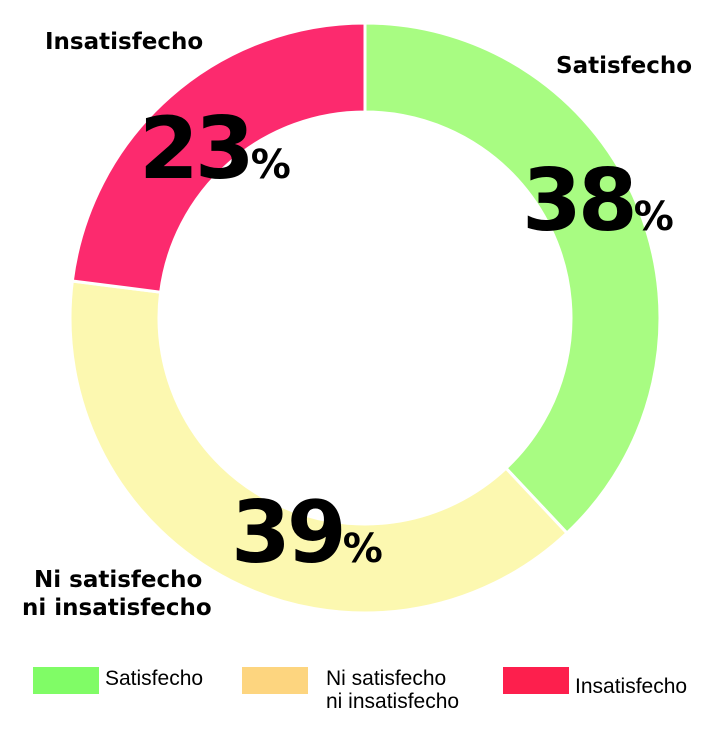  I want to click on legend-item-ni-satisfecho: Ni satisfecho ni insatisfecho, so click(350, 690).